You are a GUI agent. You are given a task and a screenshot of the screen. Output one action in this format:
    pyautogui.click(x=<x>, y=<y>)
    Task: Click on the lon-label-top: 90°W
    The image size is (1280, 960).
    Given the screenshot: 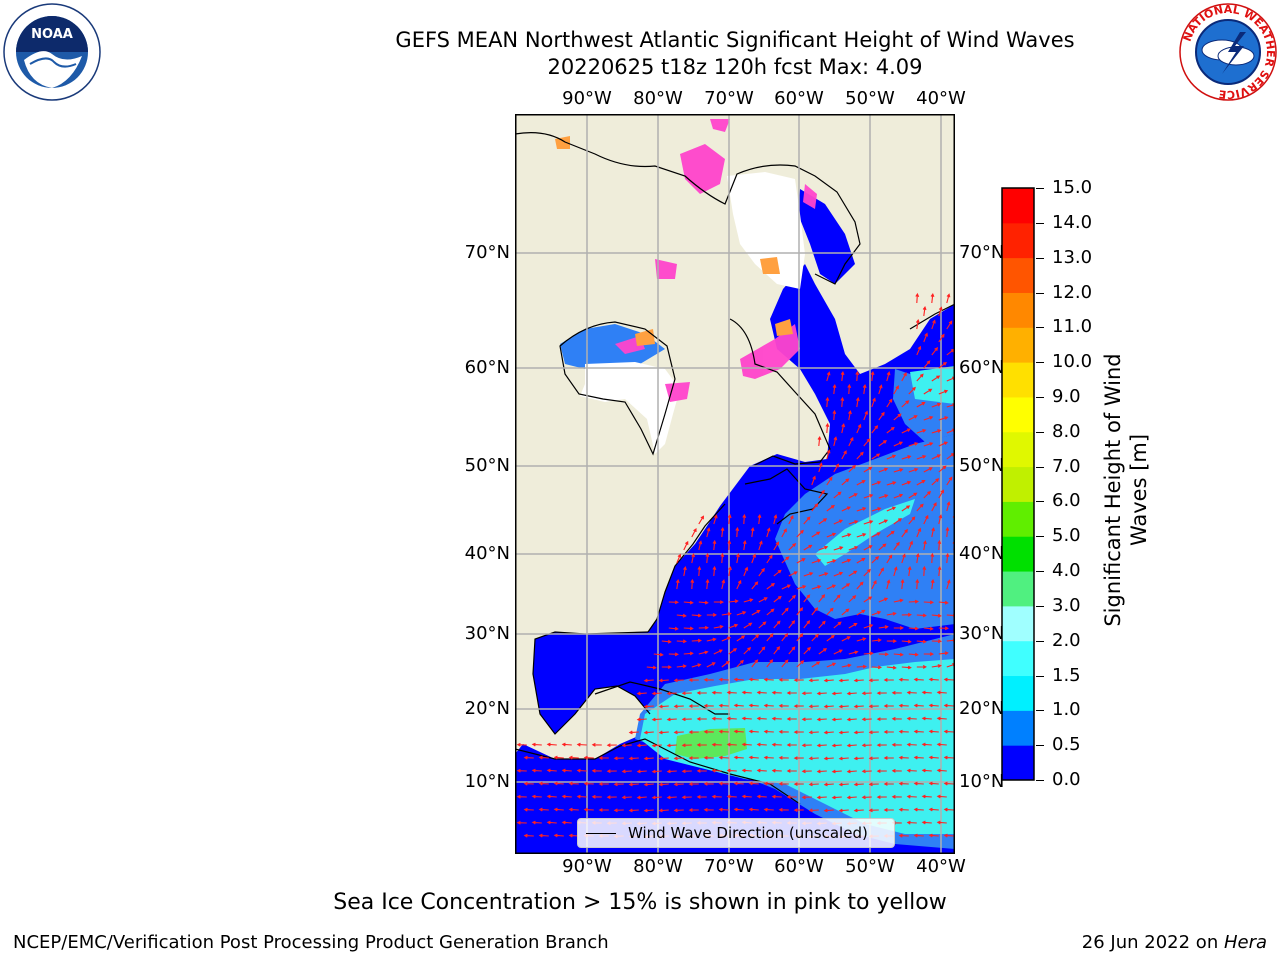 What is the action you would take?
    pyautogui.click(x=587, y=98)
    